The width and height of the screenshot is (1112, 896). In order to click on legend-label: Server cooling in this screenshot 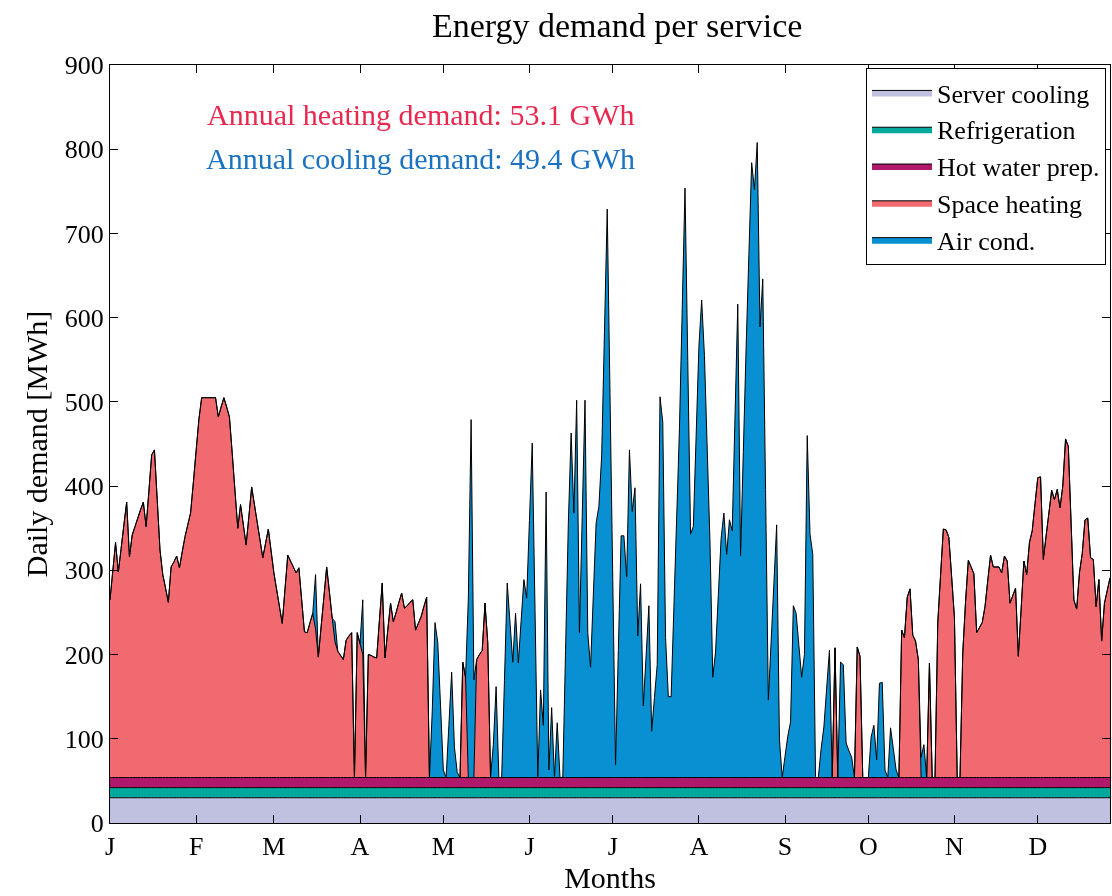, I will do `click(1013, 94)`.